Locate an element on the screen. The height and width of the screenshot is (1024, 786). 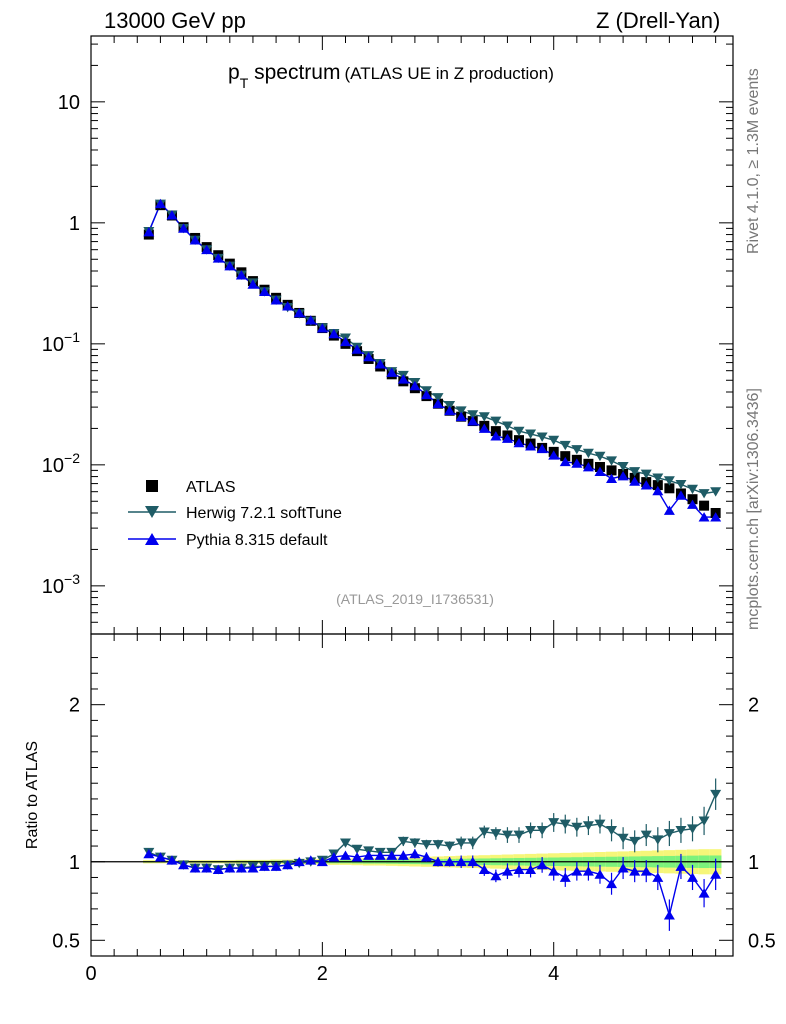
y-main-tick-base-0: 10 is located at coordinates (69, 103).